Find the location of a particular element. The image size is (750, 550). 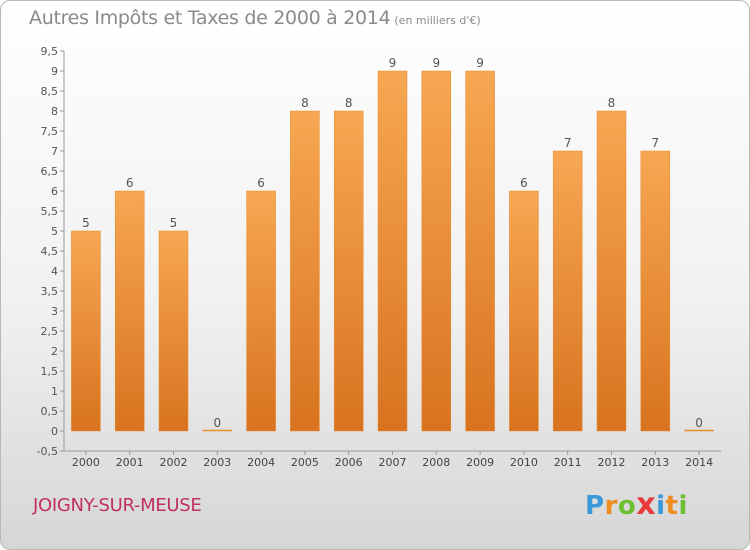

bar-2014 is located at coordinates (699, 430).